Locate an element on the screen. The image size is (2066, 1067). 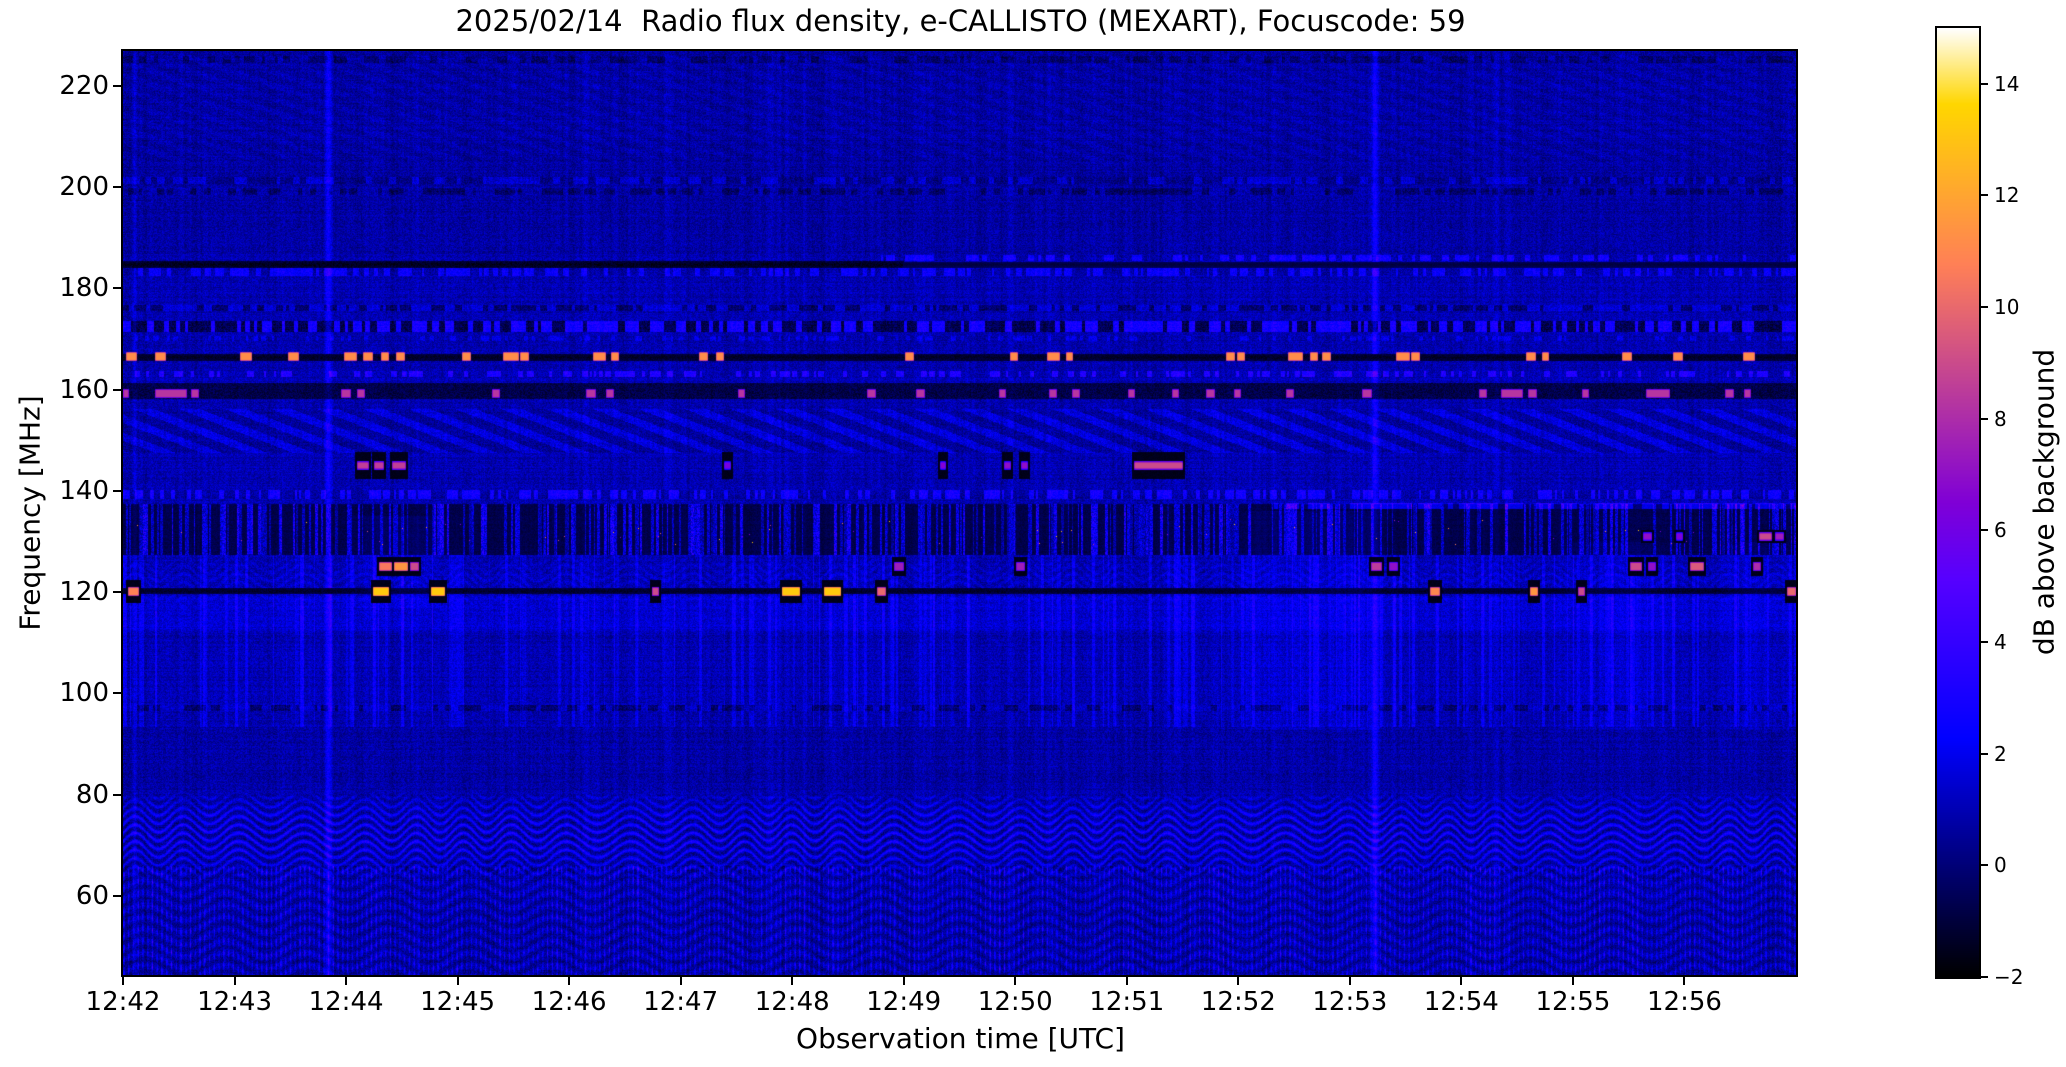
y-tick-label: 120 is located at coordinates (84, 592).